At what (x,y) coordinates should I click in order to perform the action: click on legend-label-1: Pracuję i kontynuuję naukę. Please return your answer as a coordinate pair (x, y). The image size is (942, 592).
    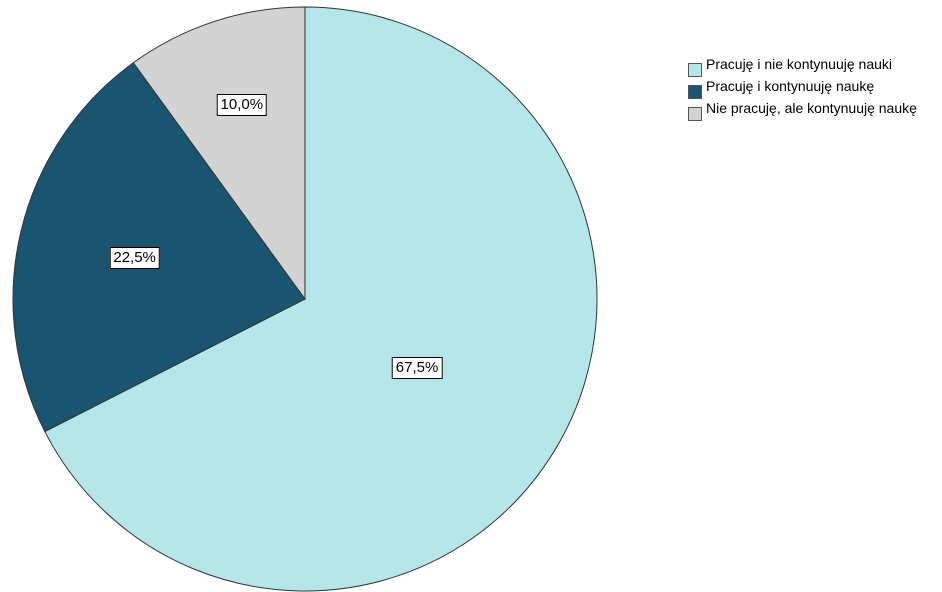
    Looking at the image, I should click on (790, 86).